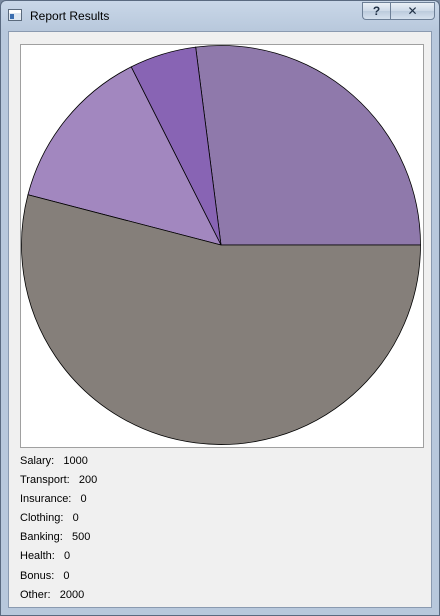 This screenshot has height=616, width=440. I want to click on banking-value: 500, so click(81, 537).